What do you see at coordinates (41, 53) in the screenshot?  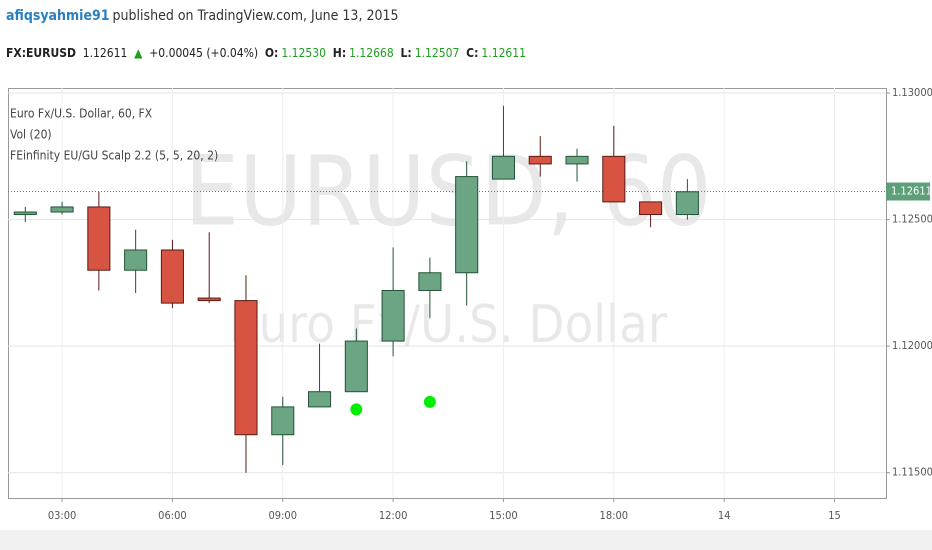 I see `symbol: FX:EURUSD` at bounding box center [41, 53].